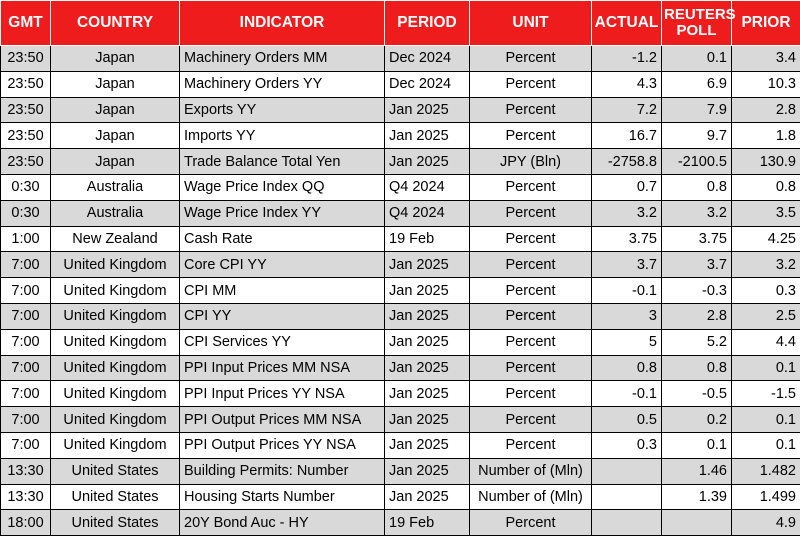 This screenshot has height=536, width=800. Describe the element at coordinates (282, 23) in the screenshot. I see `col-header-indicator: INDICATOR` at that location.